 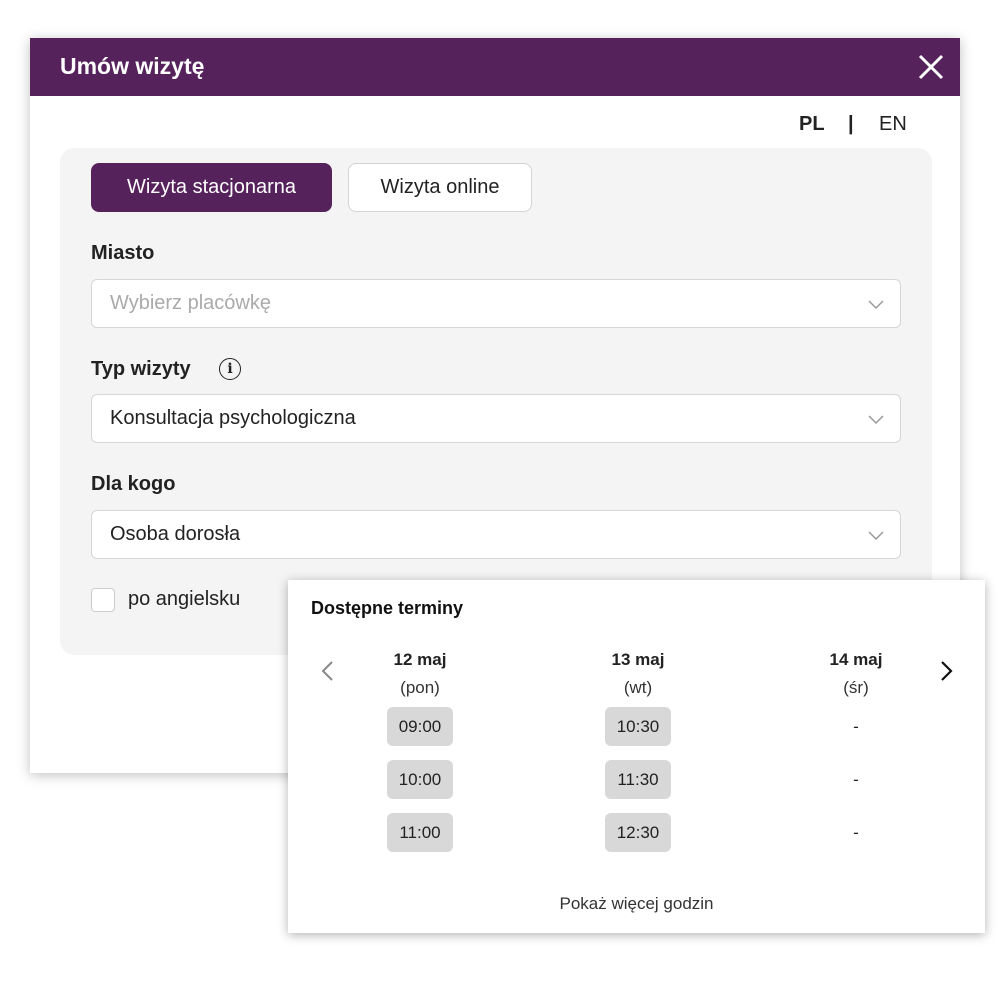 What do you see at coordinates (638, 832) in the screenshot?
I see `time-slot: 12:30` at bounding box center [638, 832].